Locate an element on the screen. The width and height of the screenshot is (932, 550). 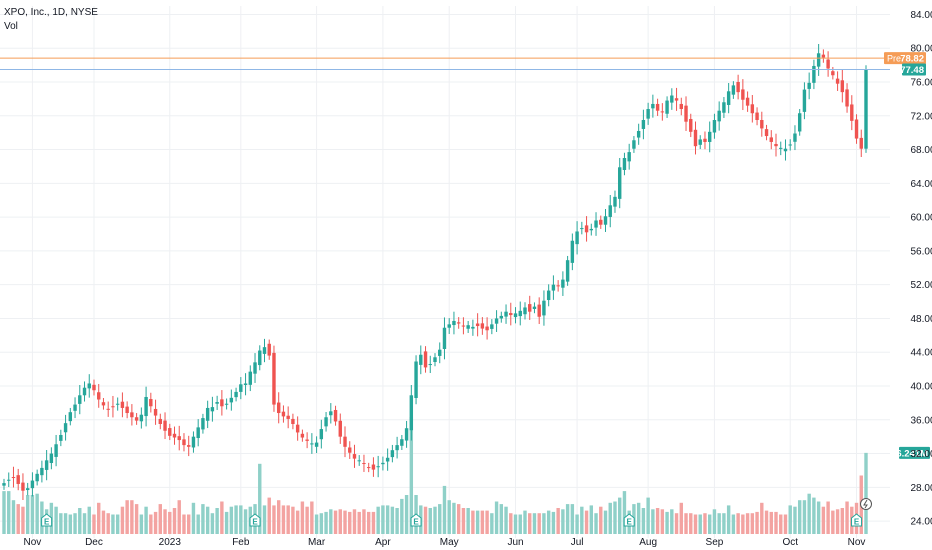
y-tick-label: 36.00 is located at coordinates (921, 420).